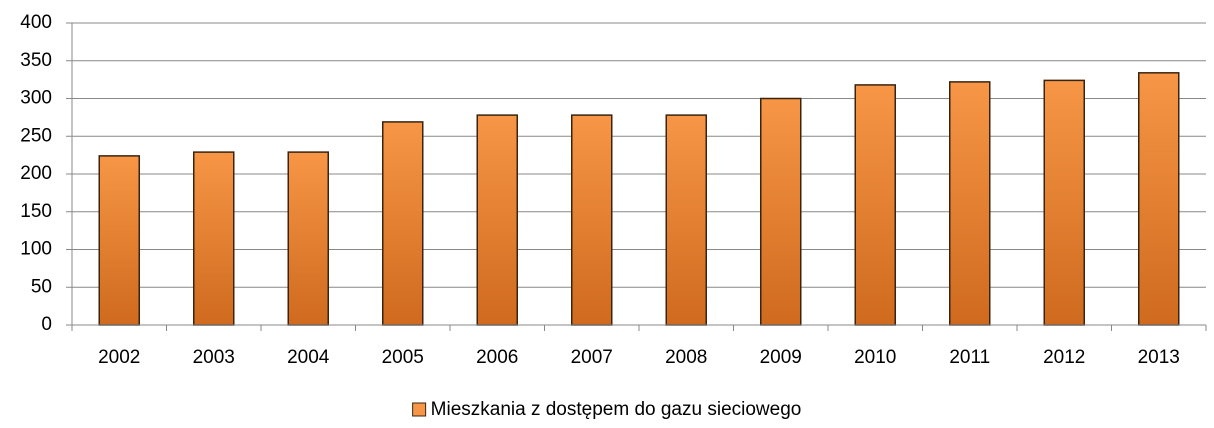 The image size is (1214, 428). I want to click on legend-swatch, so click(419, 409).